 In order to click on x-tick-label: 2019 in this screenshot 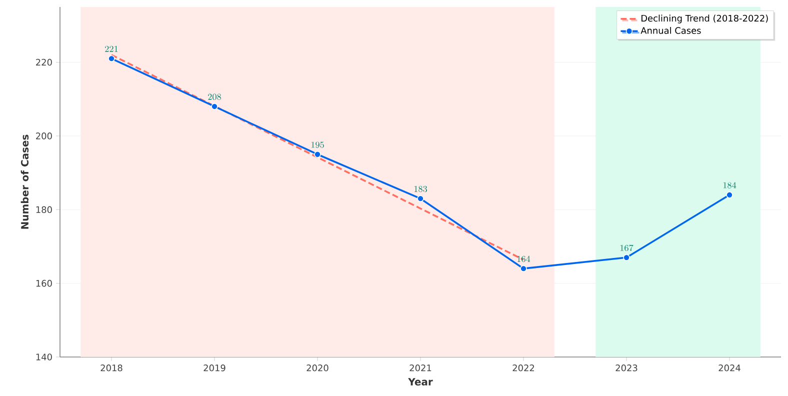, I will do `click(215, 368)`.